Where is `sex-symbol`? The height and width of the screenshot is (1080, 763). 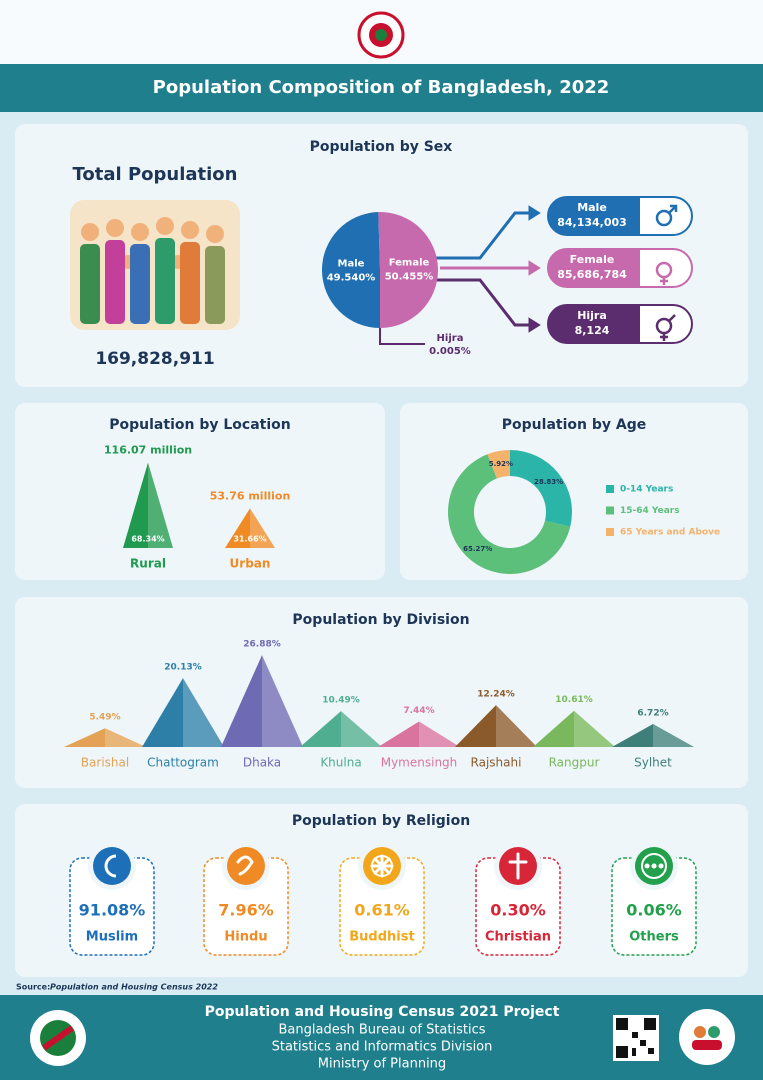 sex-symbol is located at coordinates (664, 273).